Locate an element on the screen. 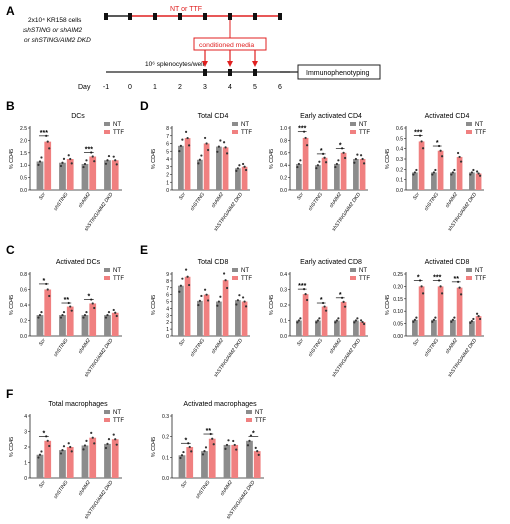  cells-line-3: or shSTING/AIM2 DKD is located at coordinates (57, 40).